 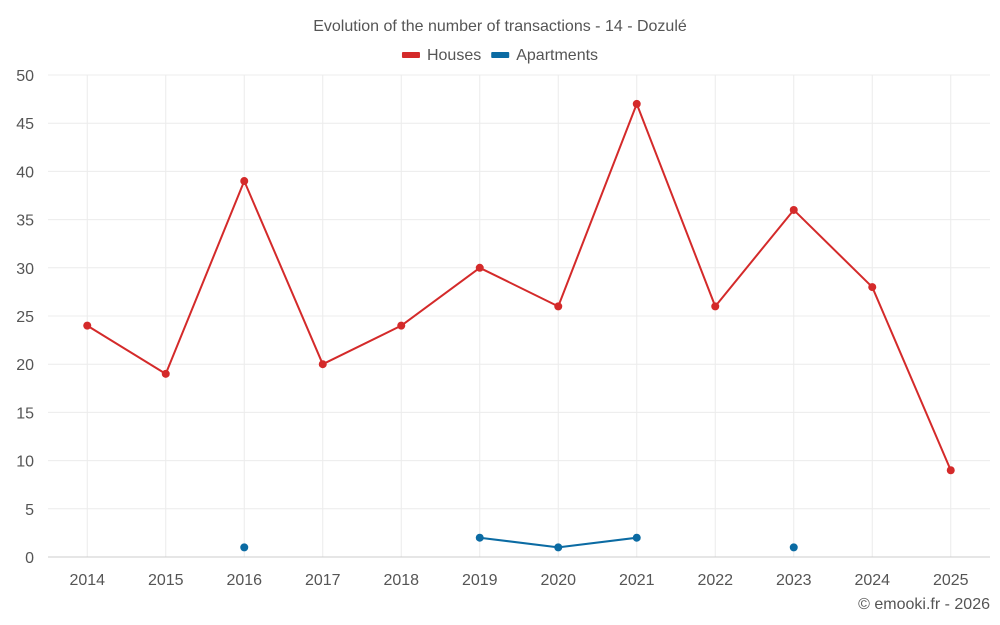 What do you see at coordinates (454, 55) in the screenshot?
I see `legend-label: Houses` at bounding box center [454, 55].